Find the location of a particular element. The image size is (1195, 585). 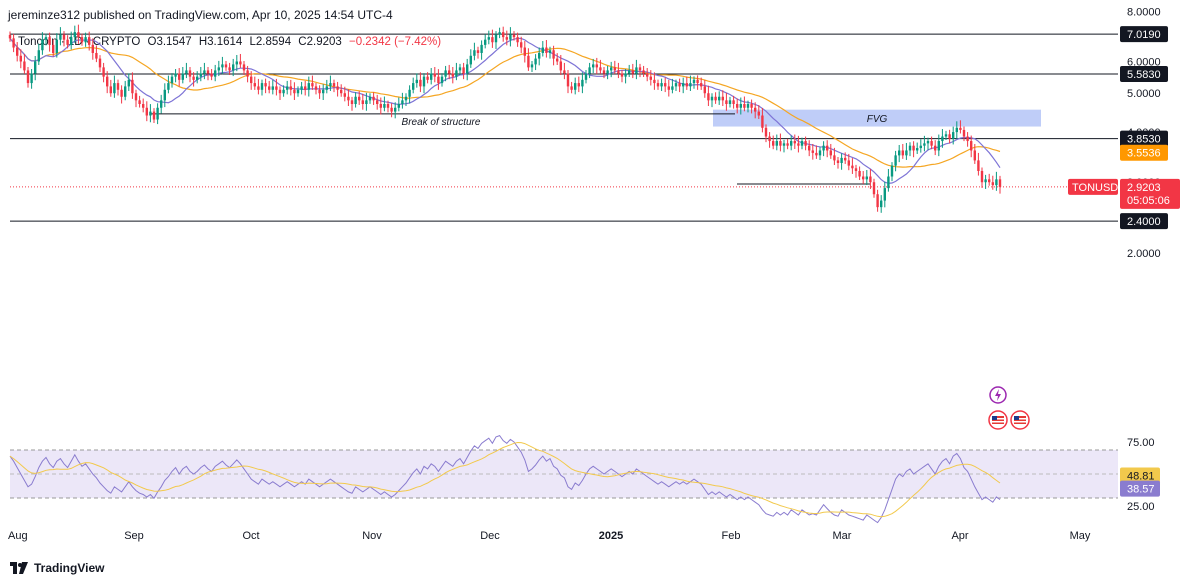

date-tick-label: Apr is located at coordinates (959, 536).